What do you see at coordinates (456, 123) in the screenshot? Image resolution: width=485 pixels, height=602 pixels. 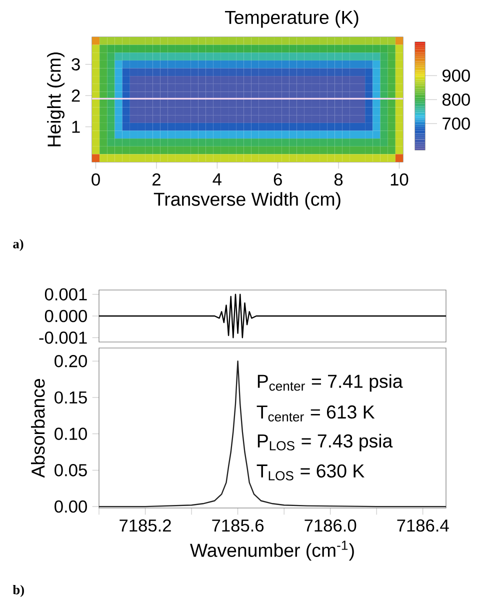 I see `color-bar-label: 700` at bounding box center [456, 123].